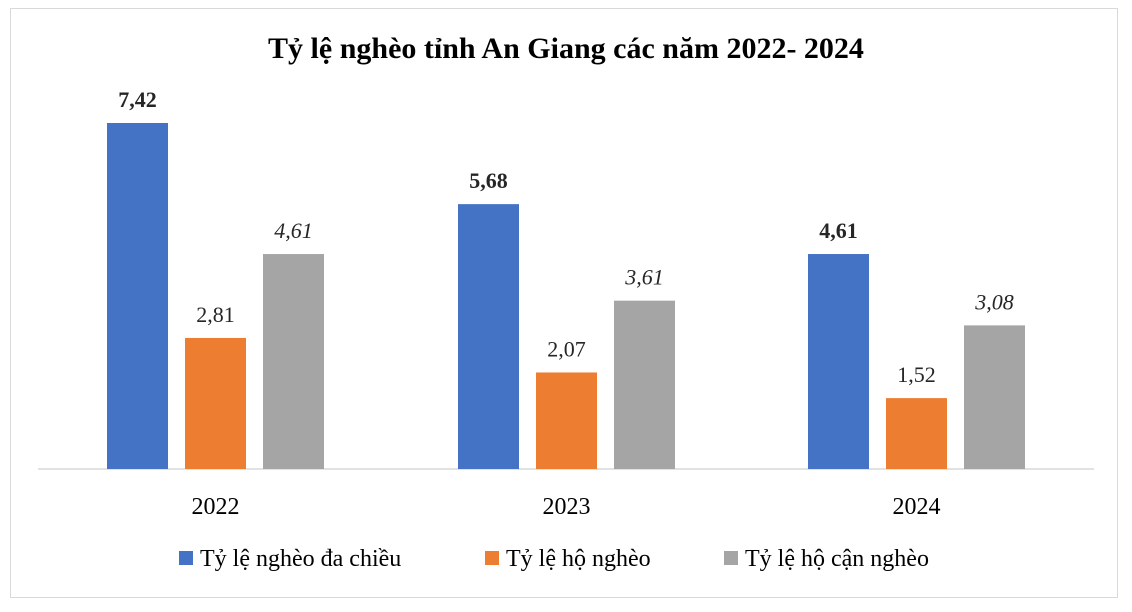 The image size is (1132, 612). I want to click on legend-label-ty-le-ngheo-da-chieu: Tỷ lệ nghèo đa chiều, so click(300, 559).